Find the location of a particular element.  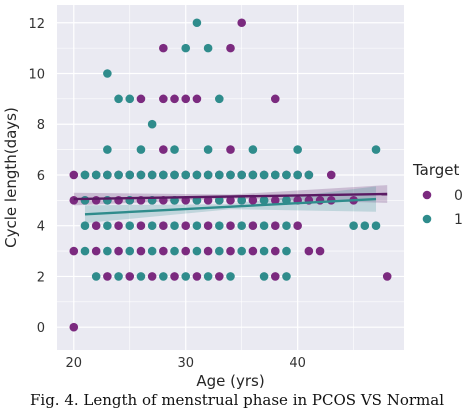

regression-lines is located at coordinates (230, 204).